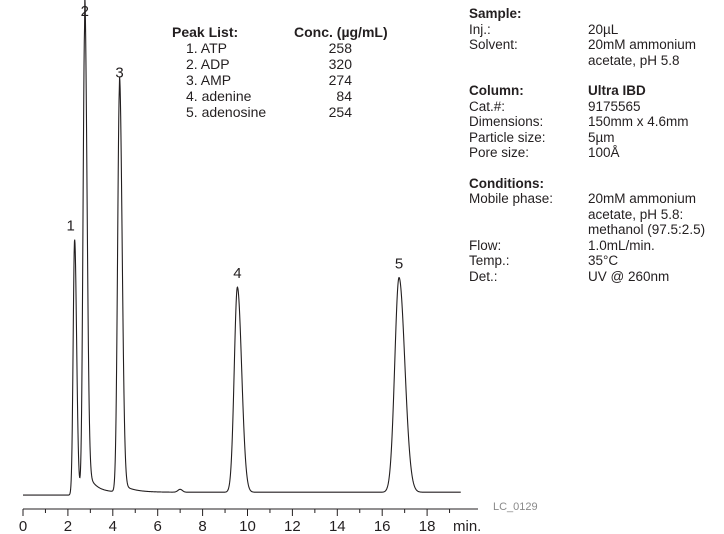 This screenshot has width=724, height=534. Describe the element at coordinates (340, 64) in the screenshot. I see `peak-conc: 320` at that location.